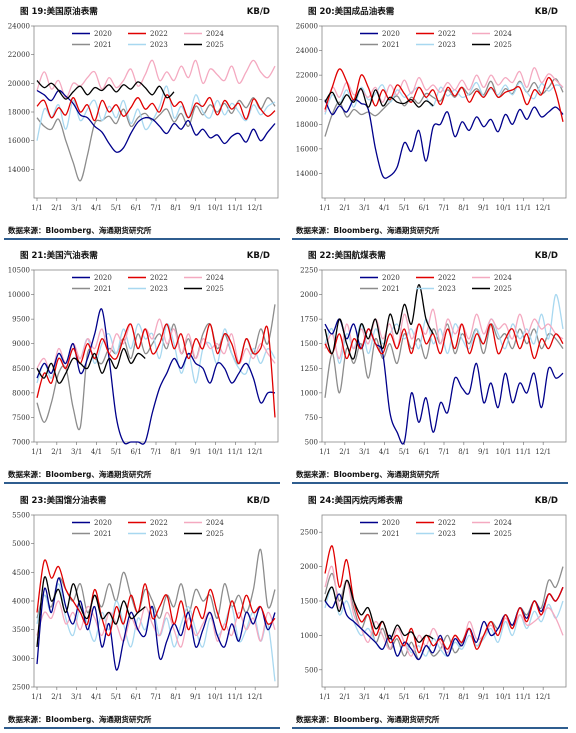 This screenshot has height=733, width=576. I want to click on y-tick-label: 2250, so click(309, 271).